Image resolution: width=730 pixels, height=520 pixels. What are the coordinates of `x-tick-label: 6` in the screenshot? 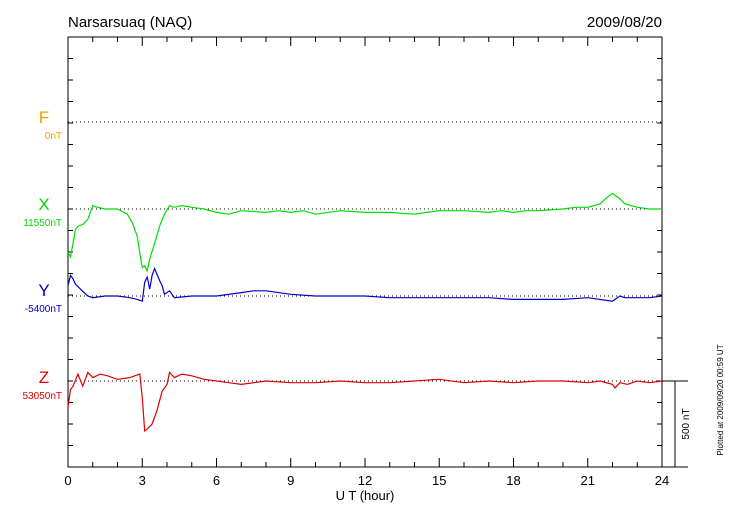 It's located at (216, 480).